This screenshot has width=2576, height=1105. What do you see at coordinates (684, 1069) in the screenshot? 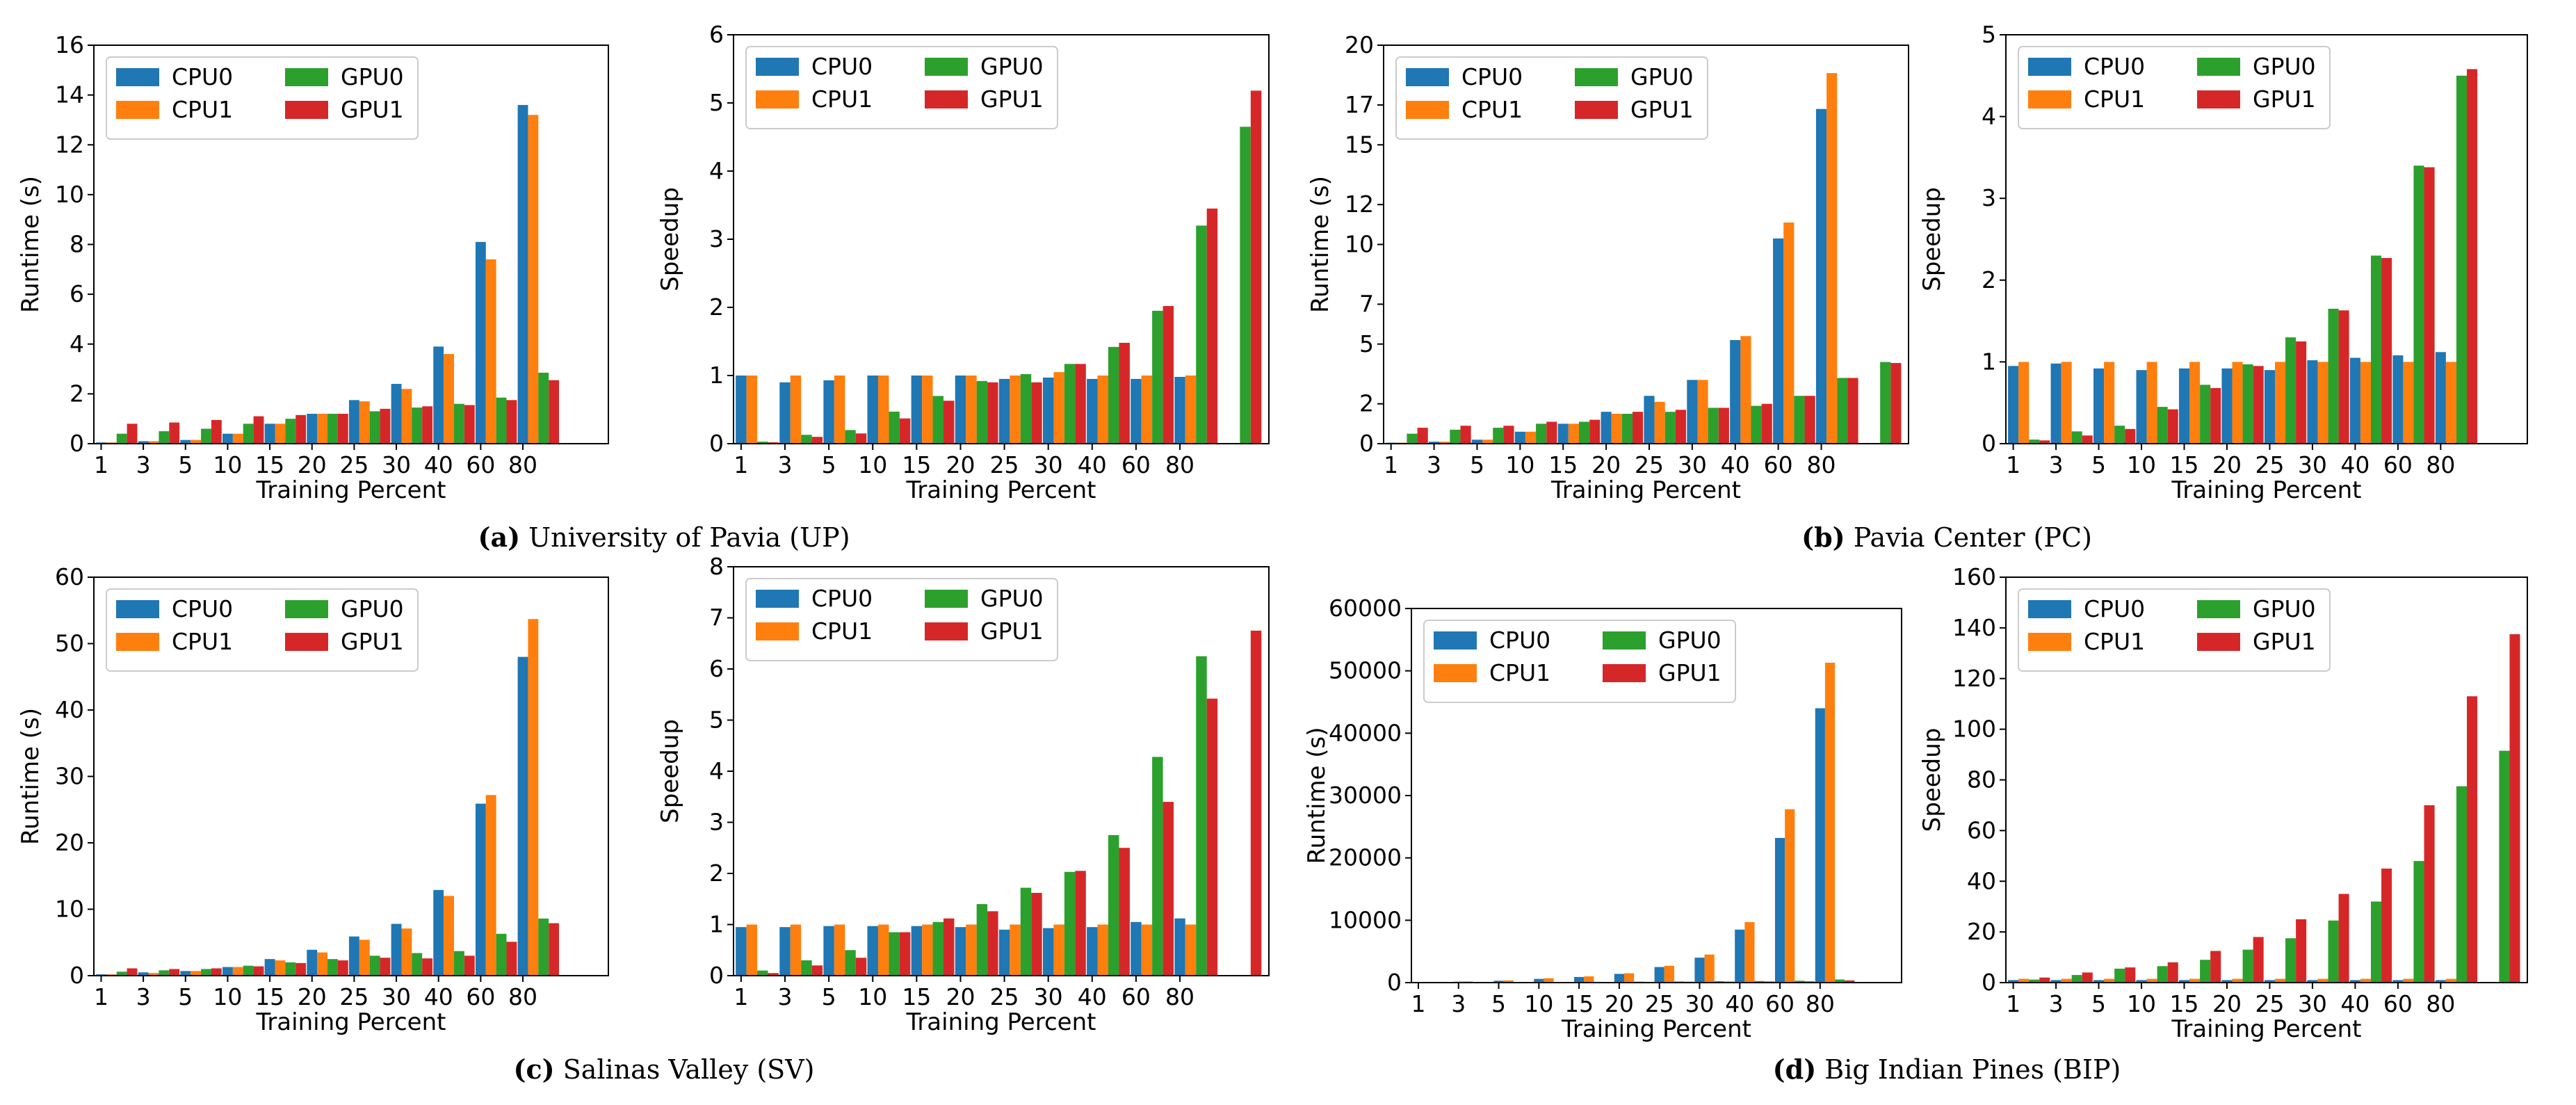
I see `caption-text: Salinas Valley (SV)` at bounding box center [684, 1069].